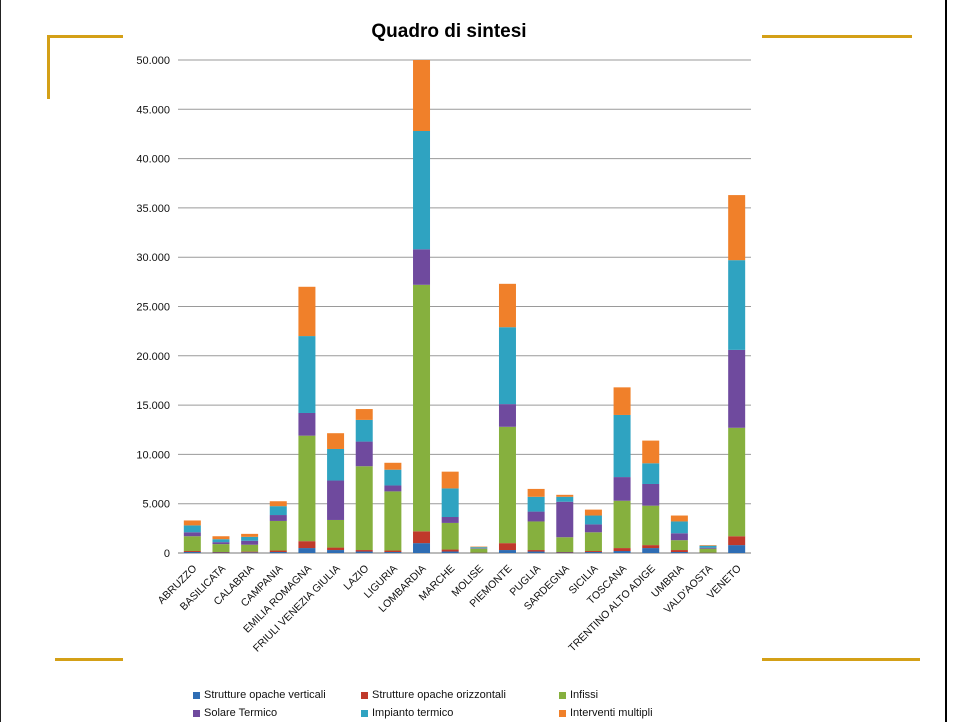 This screenshot has width=954, height=722. What do you see at coordinates (85, 36) in the screenshot?
I see `corner-decoration-top-left-h` at bounding box center [85, 36].